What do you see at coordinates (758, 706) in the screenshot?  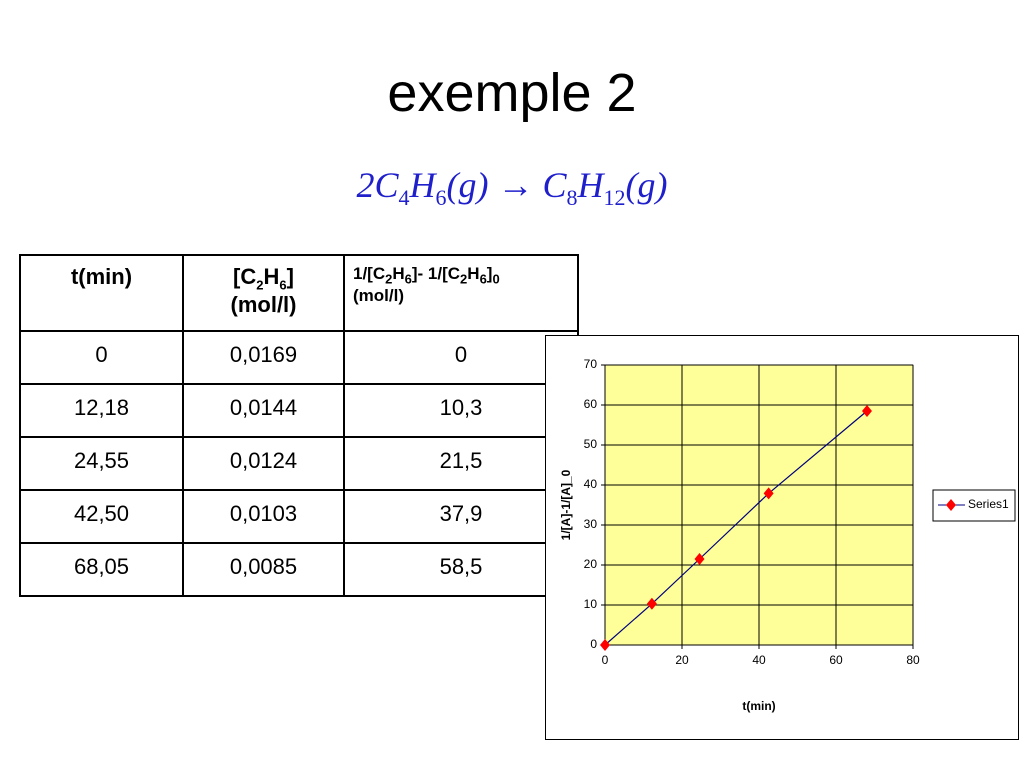 I see `x-axis-label: t(min)` at bounding box center [758, 706].